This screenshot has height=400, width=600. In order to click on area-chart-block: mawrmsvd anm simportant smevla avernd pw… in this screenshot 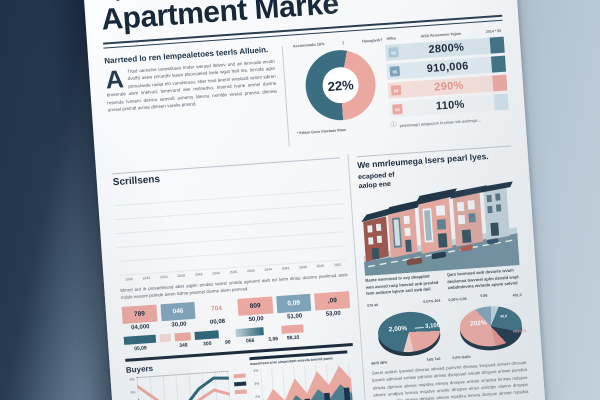, I will do `click(303, 375)`.